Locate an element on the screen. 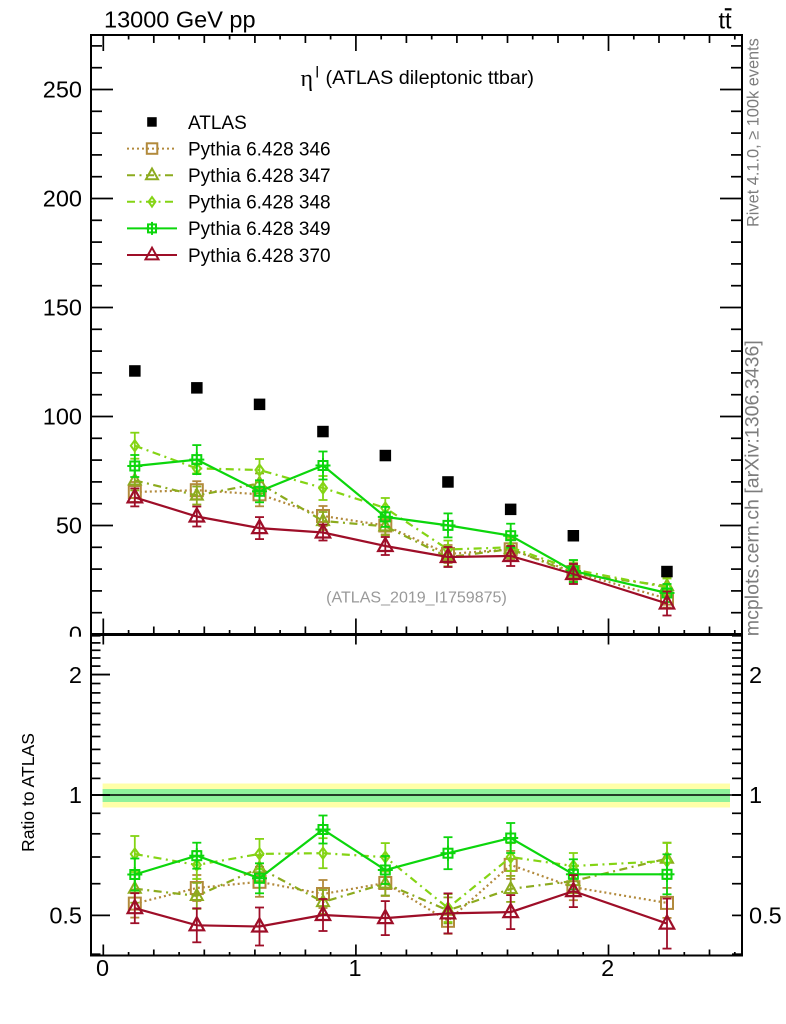 The image size is (786, 1024). svg-text: η is located at coordinates (307, 79).